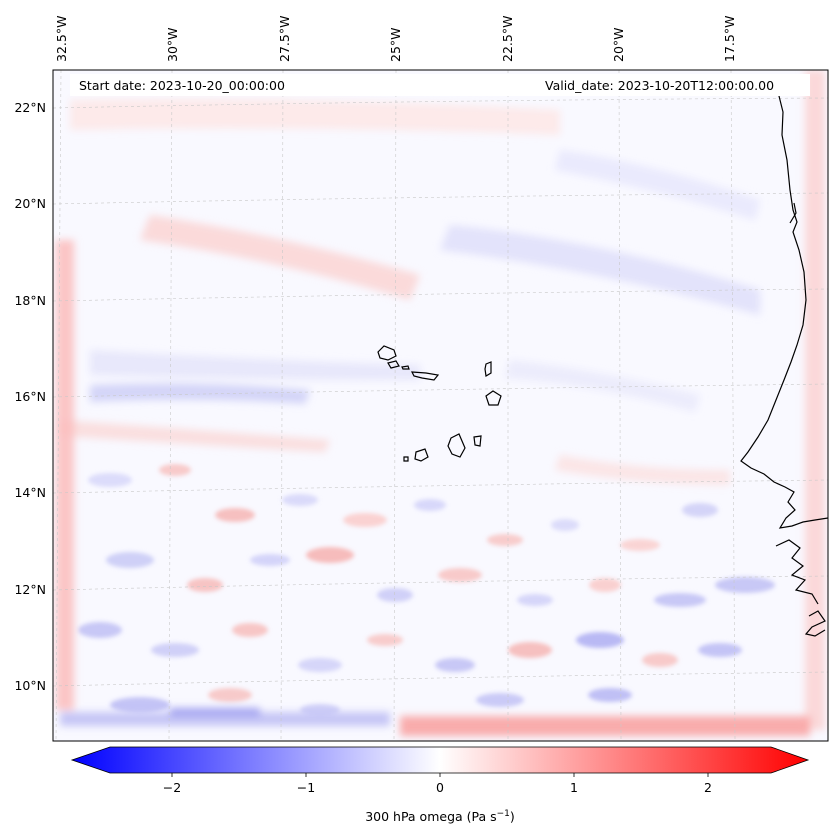 This screenshot has width=837, height=839. Describe the element at coordinates (430, 816) in the screenshot. I see `colorbar-label-main: 300 hPa omega (Pa s` at that location.